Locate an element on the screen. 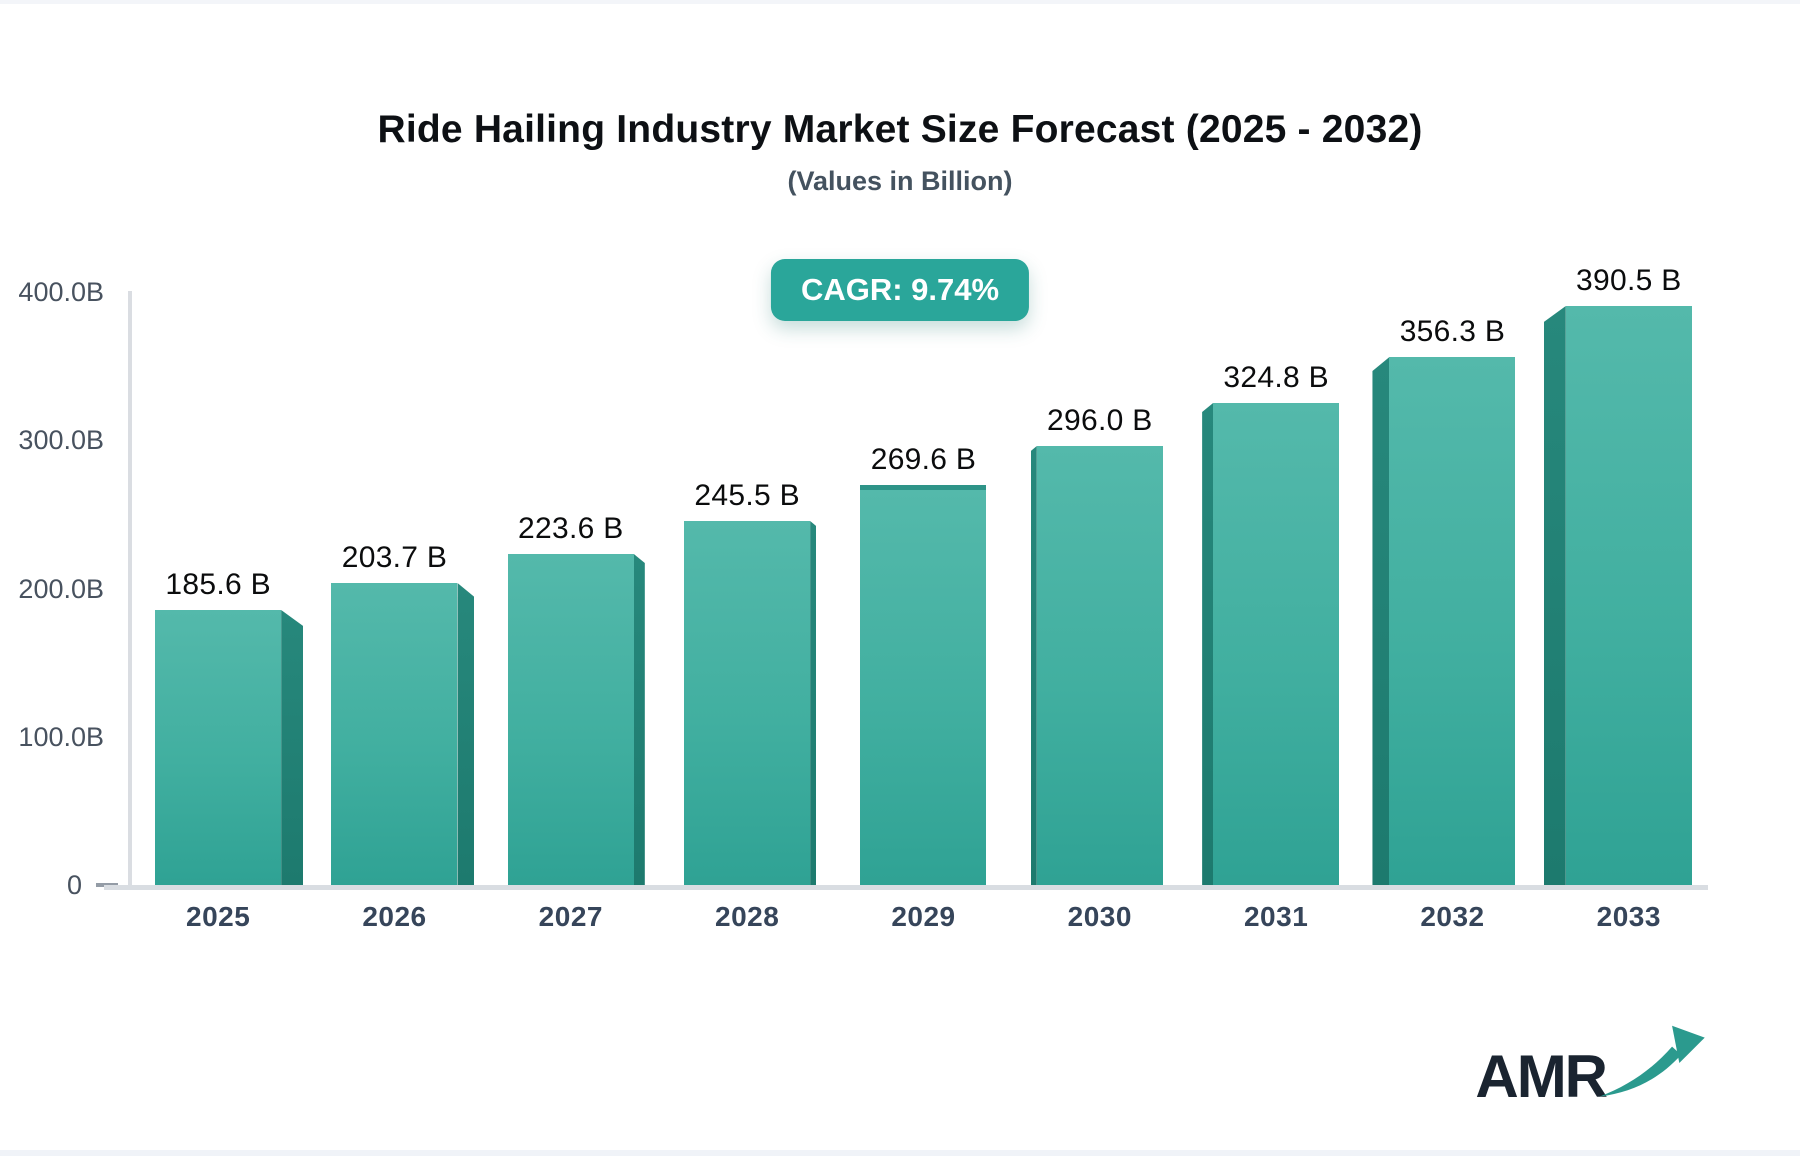 The width and height of the screenshot is (1800, 1156). value-label-2027: 223.6 B is located at coordinates (571, 528).